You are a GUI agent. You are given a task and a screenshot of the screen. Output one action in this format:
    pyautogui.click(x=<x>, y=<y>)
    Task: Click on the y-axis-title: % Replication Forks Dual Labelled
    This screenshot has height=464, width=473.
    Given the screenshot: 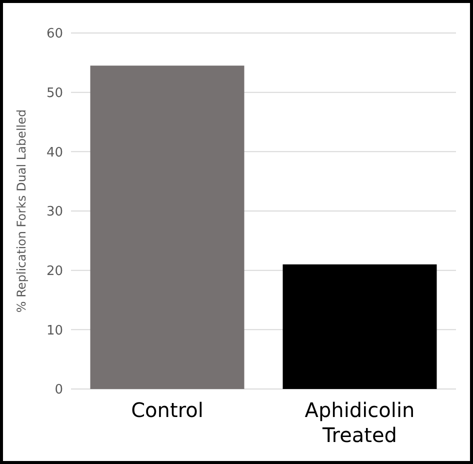 What is the action you would take?
    pyautogui.click(x=21, y=211)
    